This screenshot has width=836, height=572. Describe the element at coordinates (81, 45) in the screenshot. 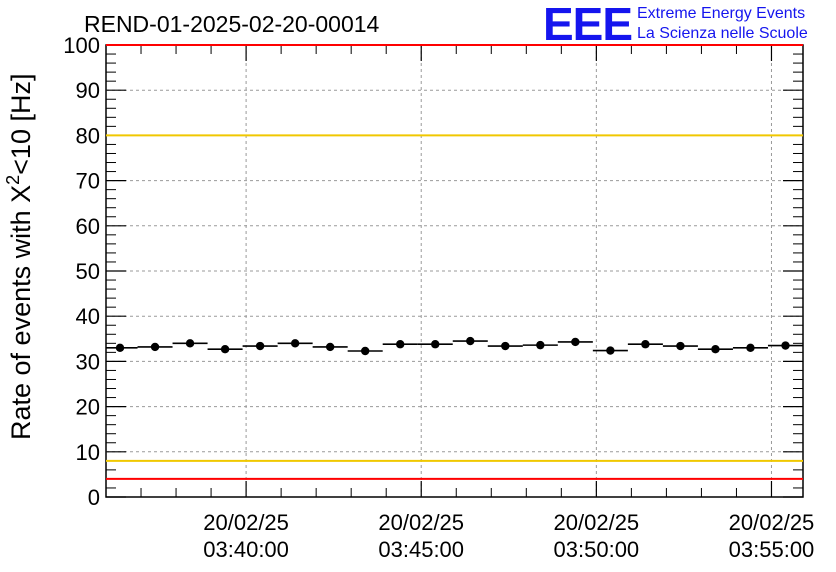

I see `y-tick-label: 100` at that location.